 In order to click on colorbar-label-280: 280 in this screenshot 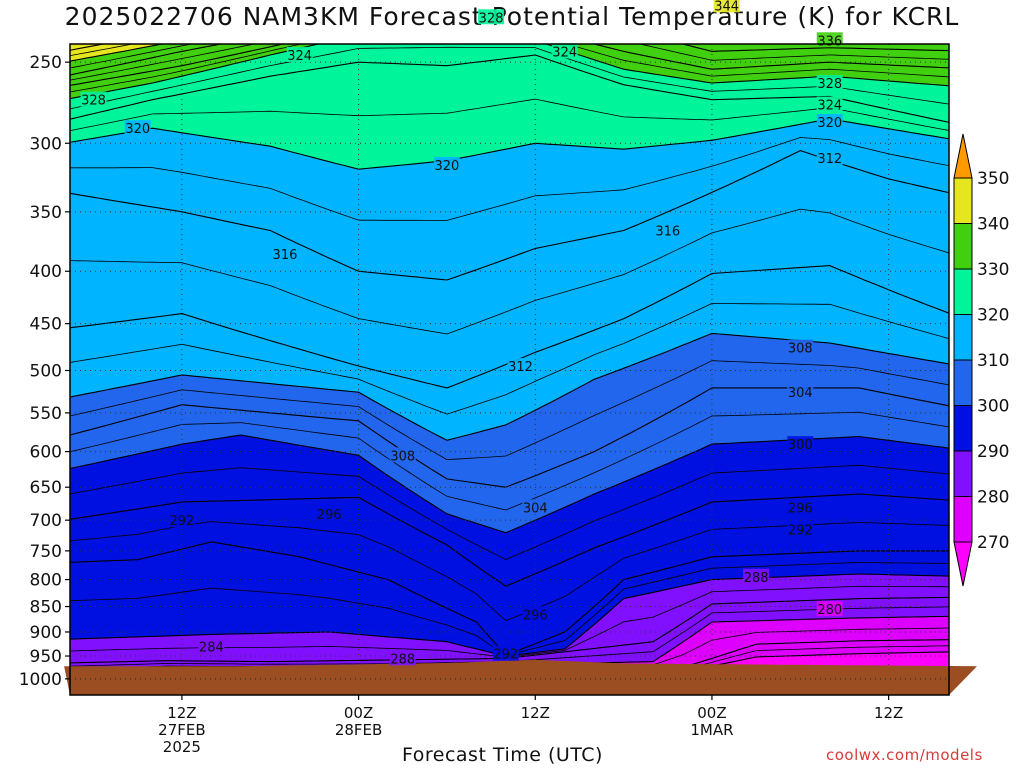, I will do `click(993, 498)`.